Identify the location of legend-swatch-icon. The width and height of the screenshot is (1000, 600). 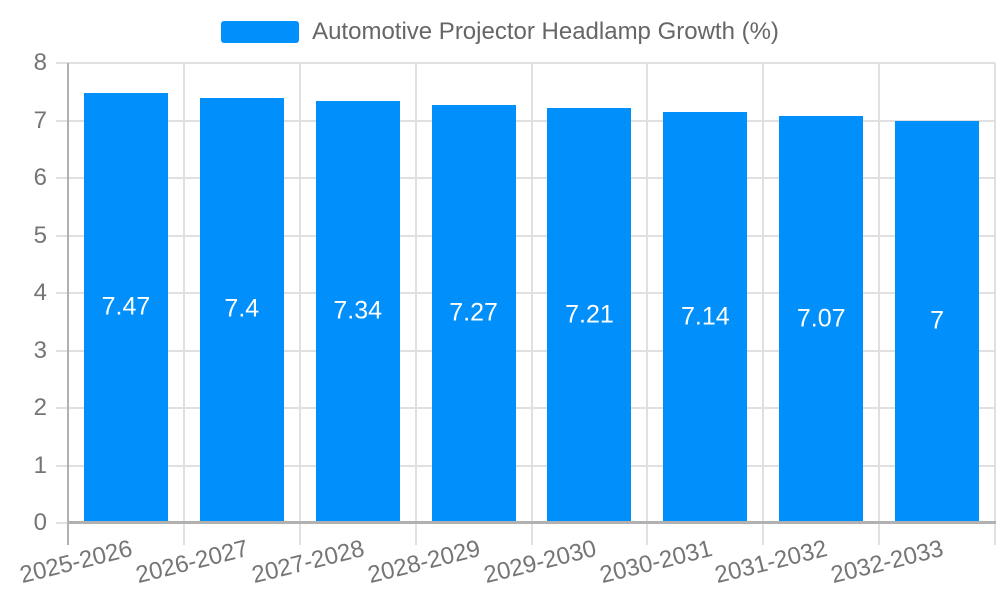
(260, 32).